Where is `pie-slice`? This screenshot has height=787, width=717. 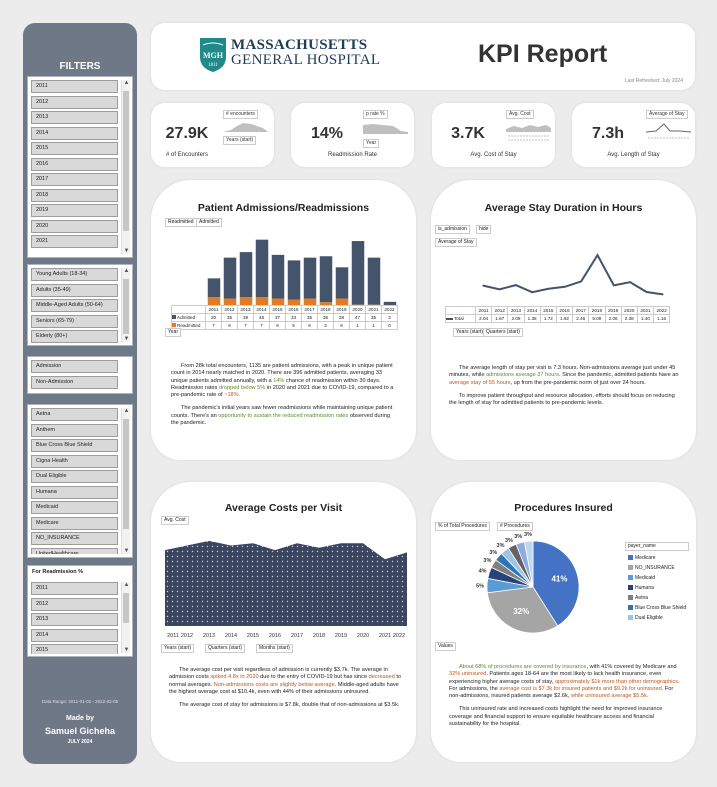 pie-slice is located at coordinates (522, 610).